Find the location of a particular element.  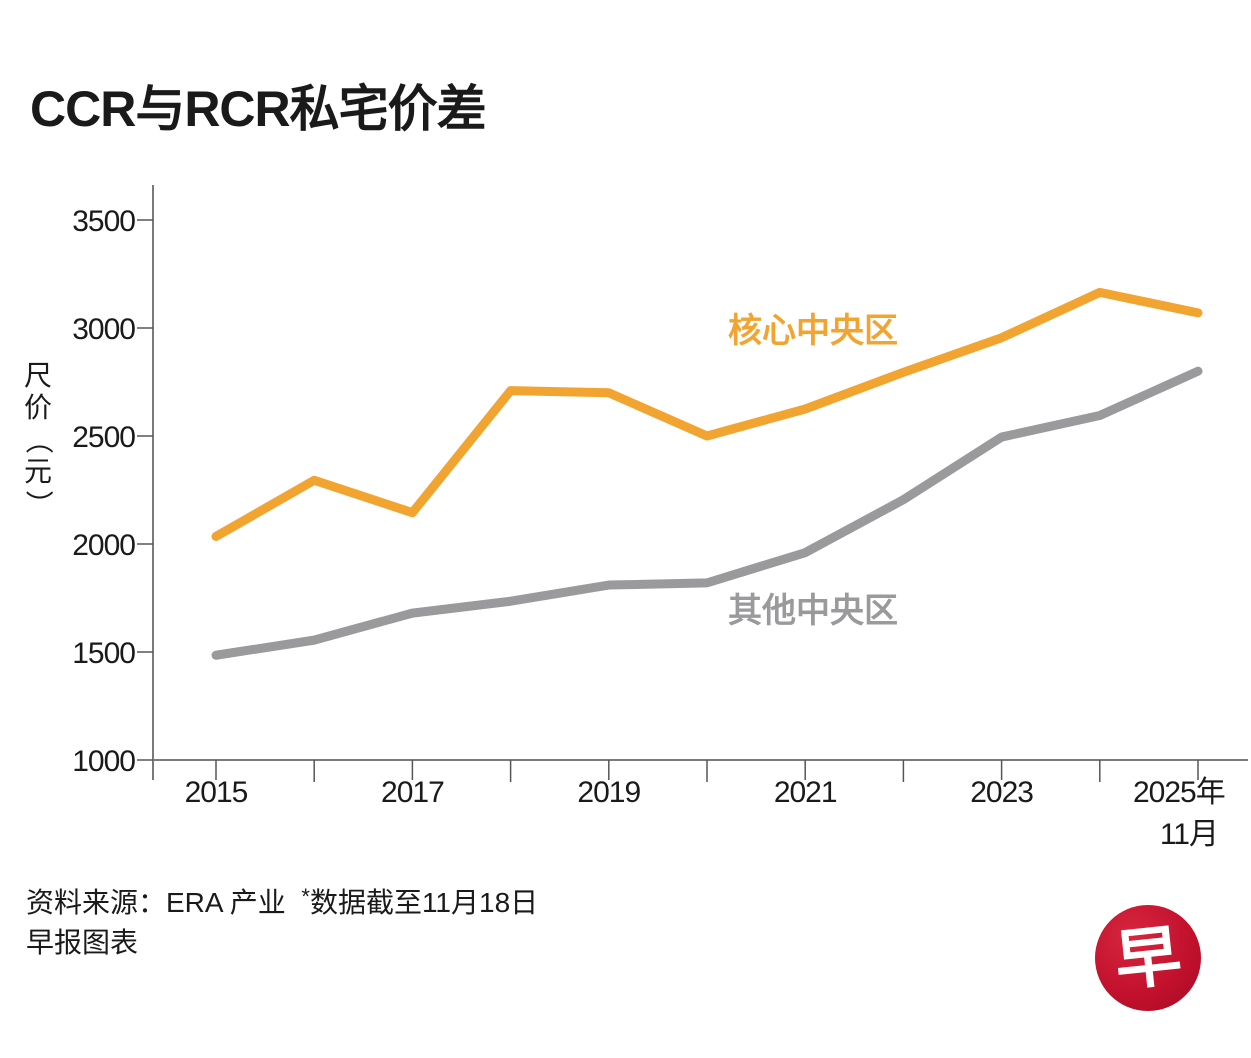

x-tick-label: 2021 is located at coordinates (805, 792).